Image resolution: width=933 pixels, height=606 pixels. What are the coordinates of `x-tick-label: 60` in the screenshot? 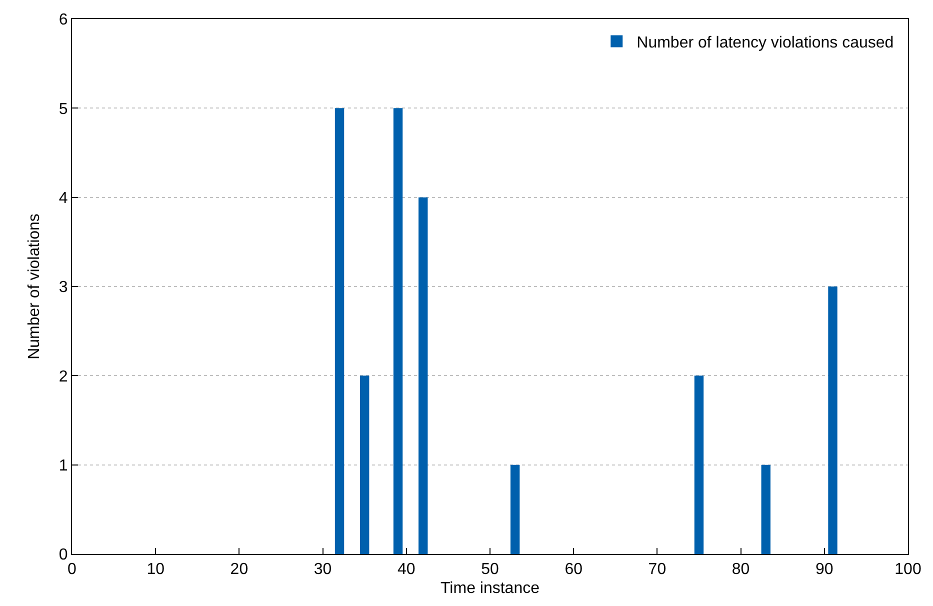 It's located at (573, 569).